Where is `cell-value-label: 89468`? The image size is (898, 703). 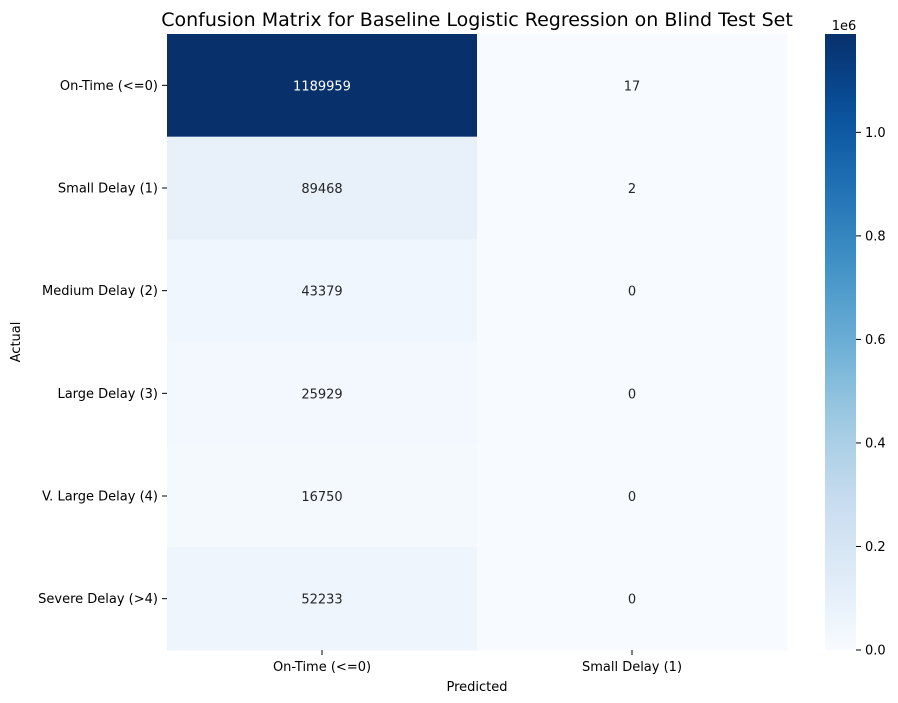
cell-value-label: 89468 is located at coordinates (321, 189).